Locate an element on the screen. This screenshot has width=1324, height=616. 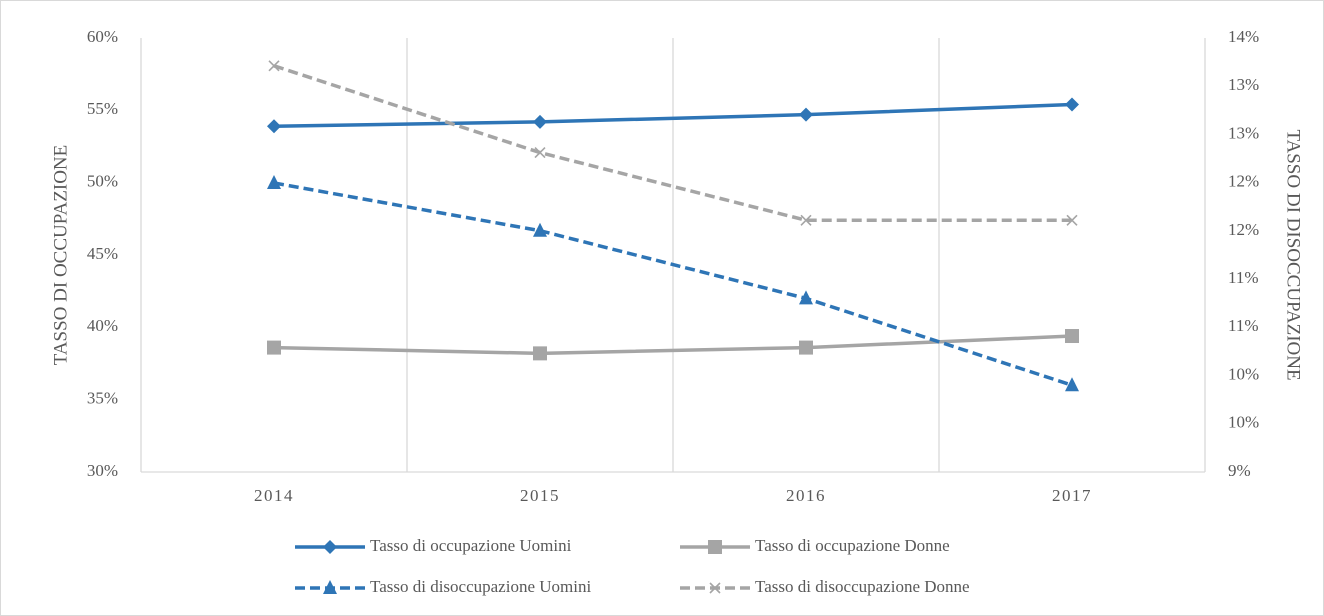
y-tick-label: 45% is located at coordinates (102, 253).